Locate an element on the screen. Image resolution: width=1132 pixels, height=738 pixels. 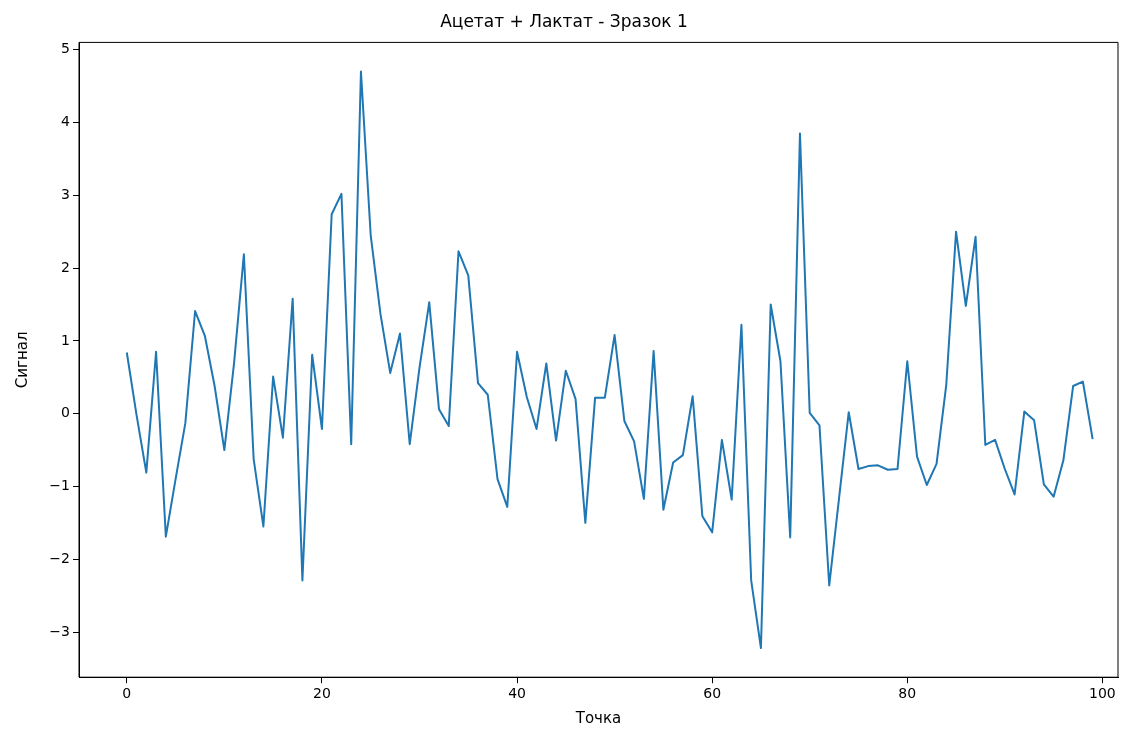
y-tick-label: −1 is located at coordinates (59, 485).